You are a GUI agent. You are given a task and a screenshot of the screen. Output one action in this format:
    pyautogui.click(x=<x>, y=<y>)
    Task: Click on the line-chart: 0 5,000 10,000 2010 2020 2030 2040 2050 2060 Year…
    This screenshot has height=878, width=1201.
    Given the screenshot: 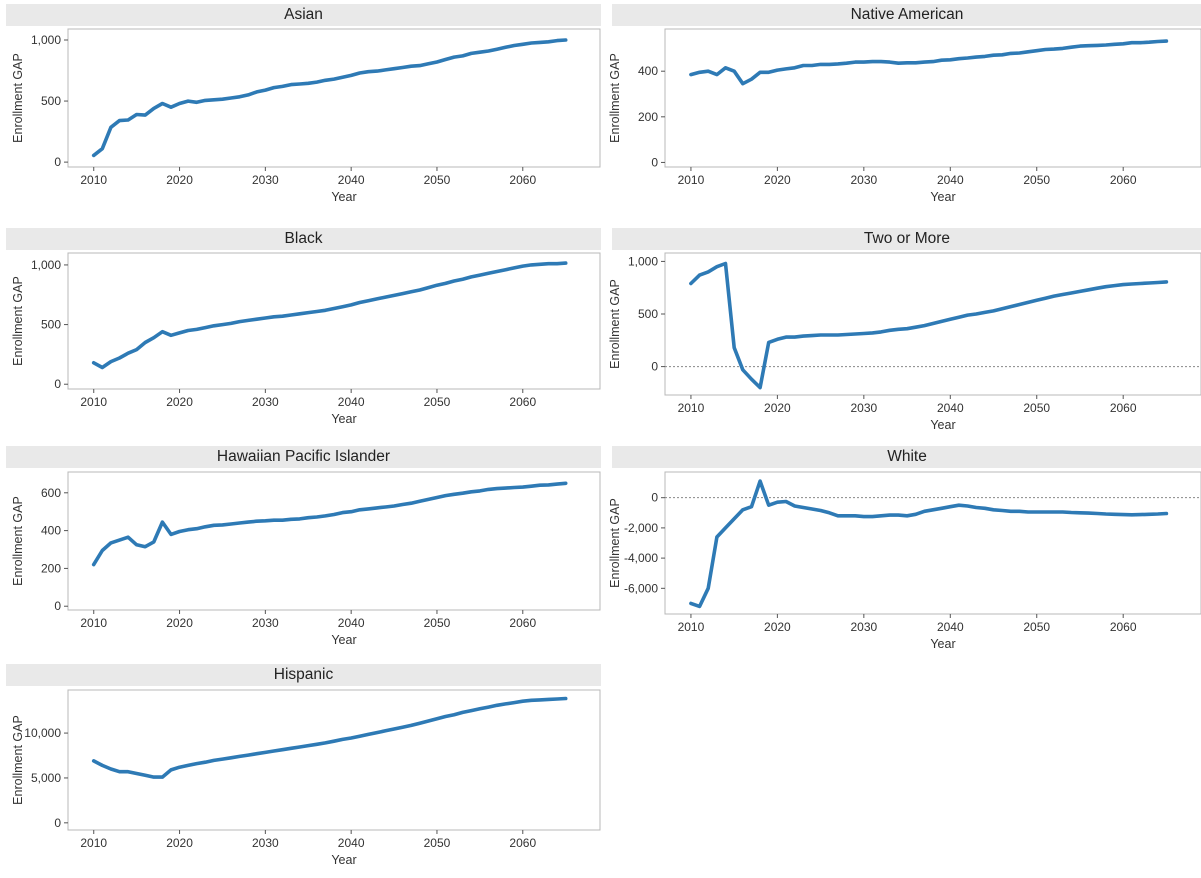 What is the action you would take?
    pyautogui.click(x=306, y=778)
    